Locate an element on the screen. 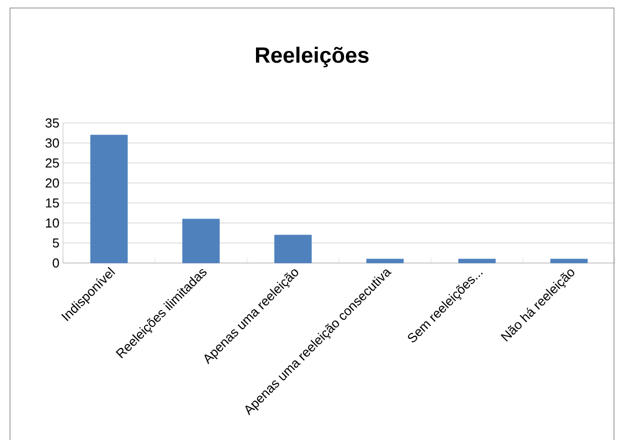  y-tick-label: 10 is located at coordinates (52, 223).